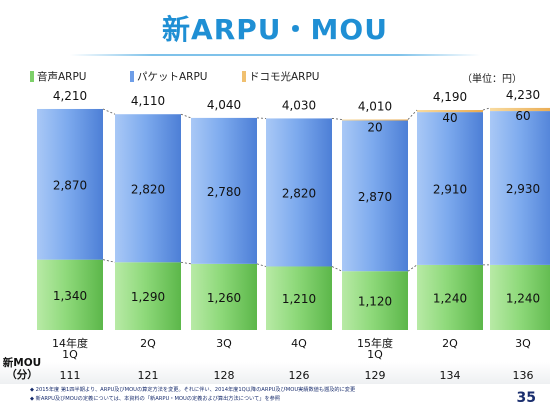  I want to click on mou-value: 121, so click(148, 375).